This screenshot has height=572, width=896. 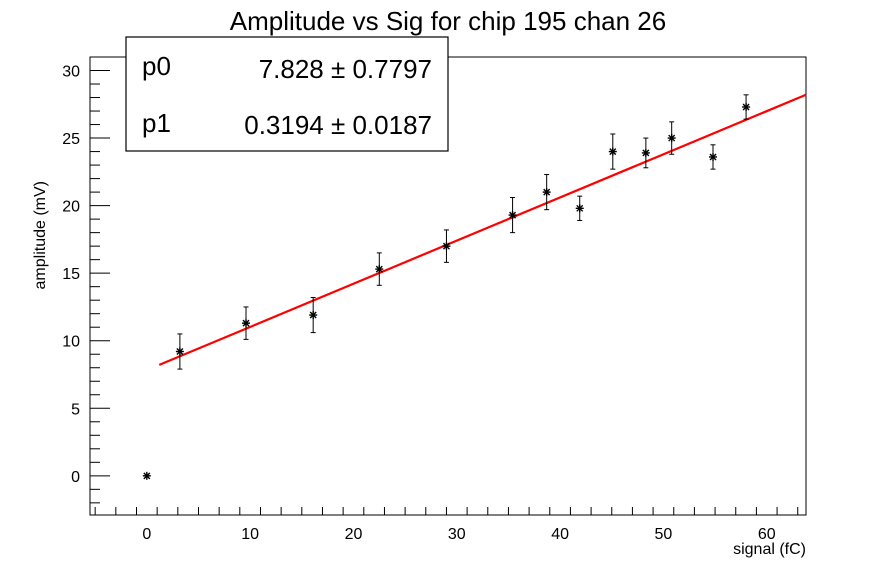 I want to click on x-tick-label: 60, so click(x=767, y=534).